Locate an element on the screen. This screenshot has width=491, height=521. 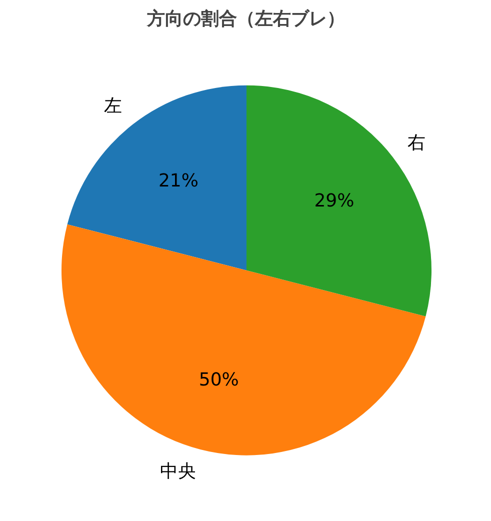
slice-label: 左 is located at coordinates (113, 106).